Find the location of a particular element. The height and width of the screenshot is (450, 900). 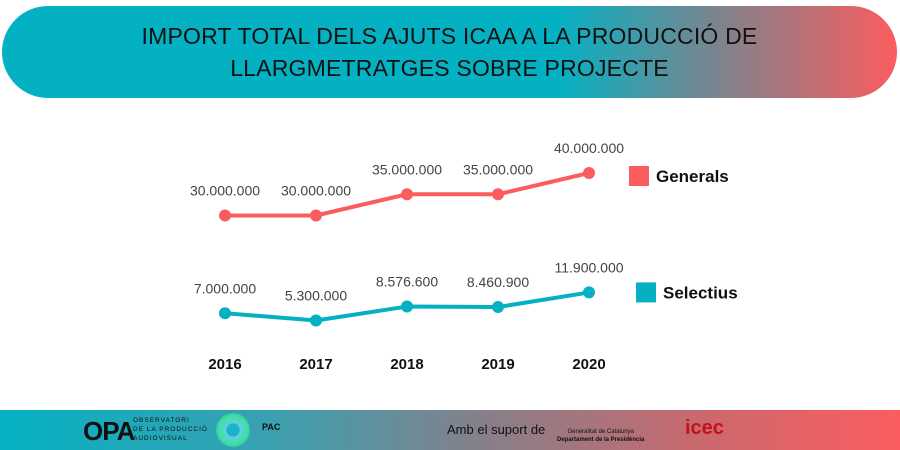

pac-logo-icon is located at coordinates (233, 430).